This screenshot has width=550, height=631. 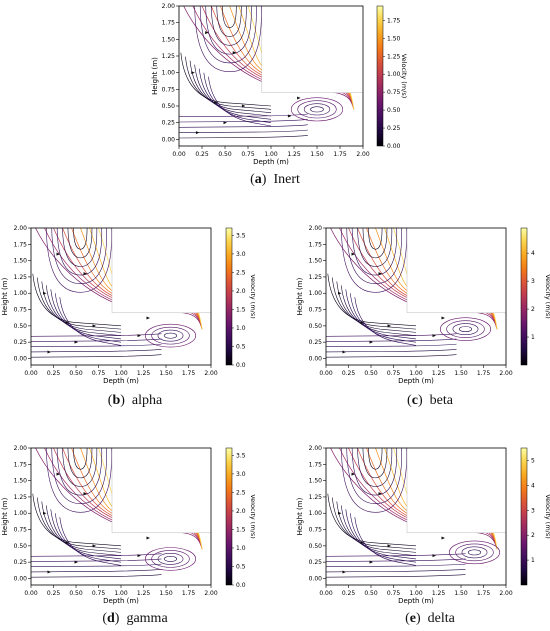 What do you see at coordinates (394, 56) in the screenshot?
I see `colorbar-tick-label: 1.25` at bounding box center [394, 56].